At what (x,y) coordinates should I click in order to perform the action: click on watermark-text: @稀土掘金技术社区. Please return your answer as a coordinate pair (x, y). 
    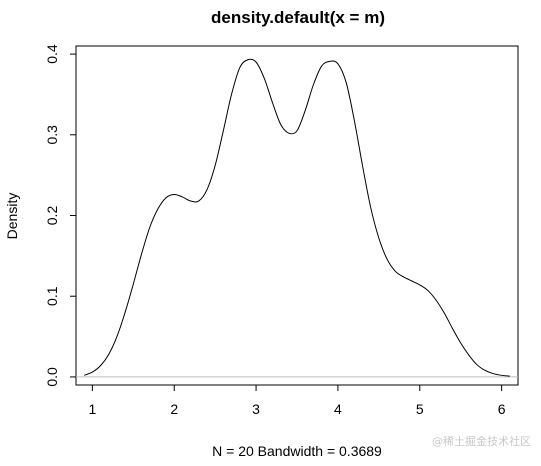
    Looking at the image, I should click on (481, 441).